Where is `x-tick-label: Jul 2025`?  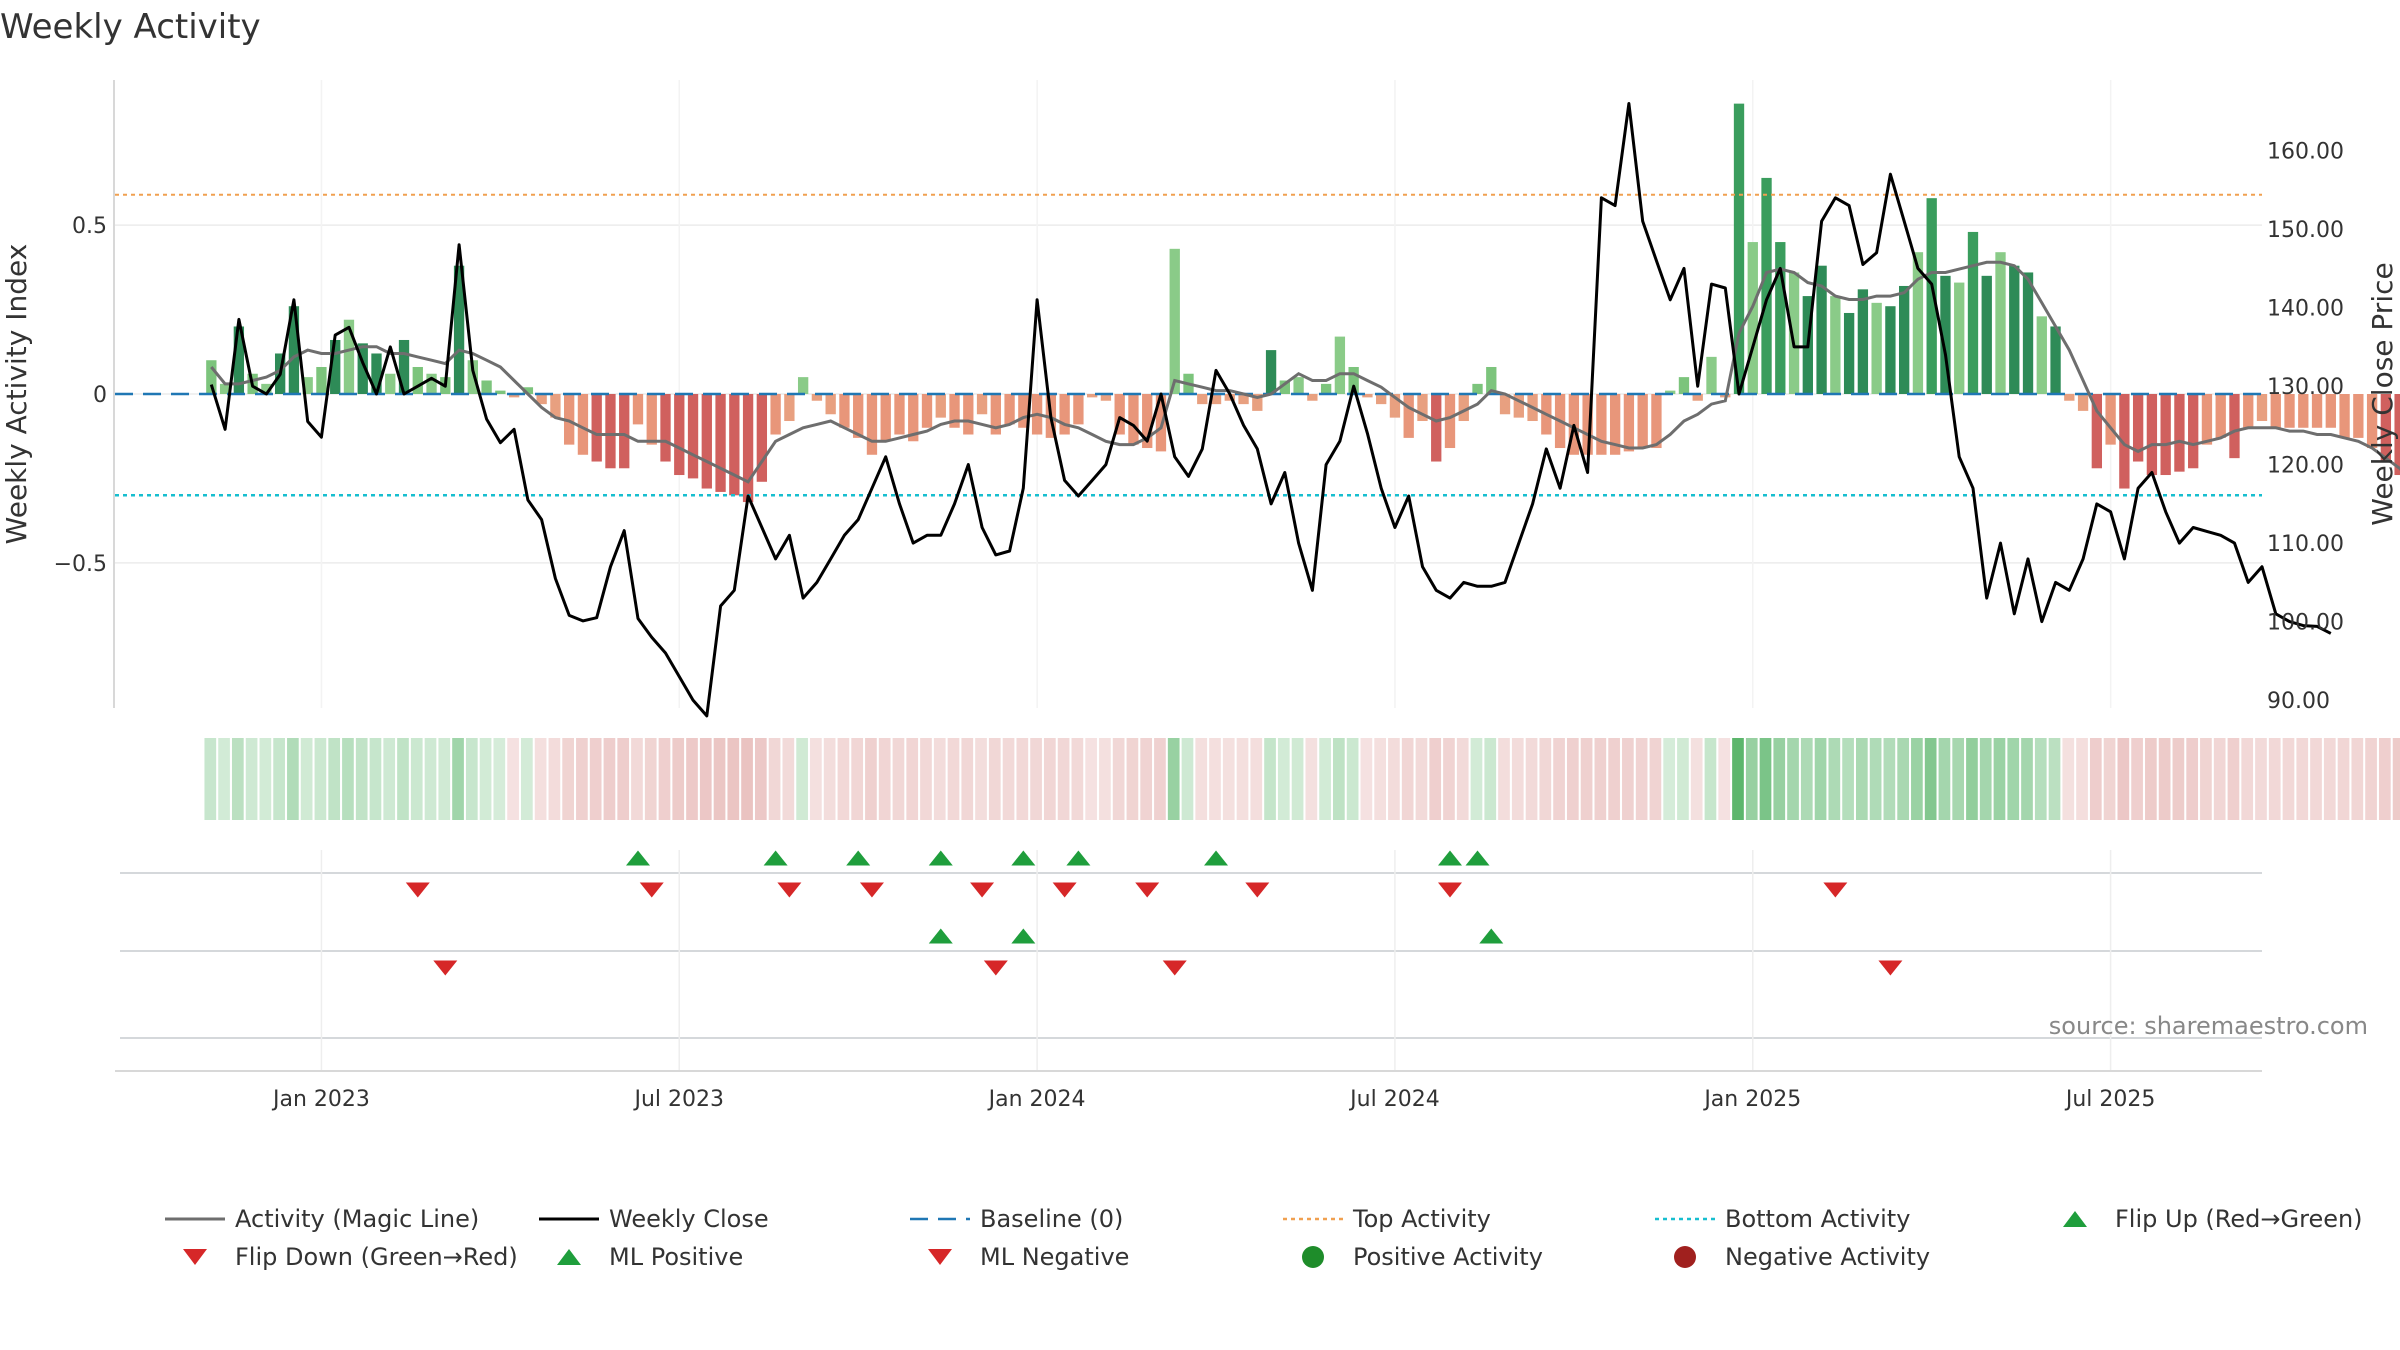 x-tick-label: Jul 2025 is located at coordinates (2110, 1099).